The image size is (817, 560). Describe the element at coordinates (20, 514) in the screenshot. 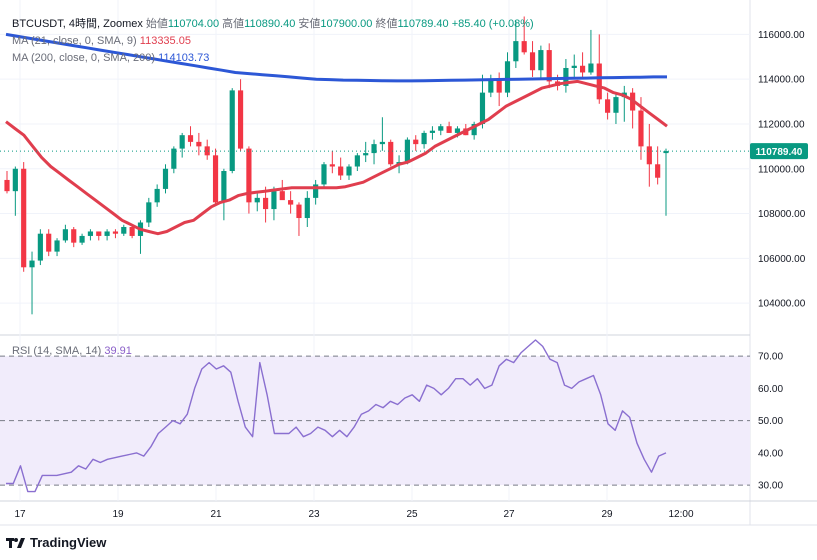

I see `x-tick-label: 17` at that location.